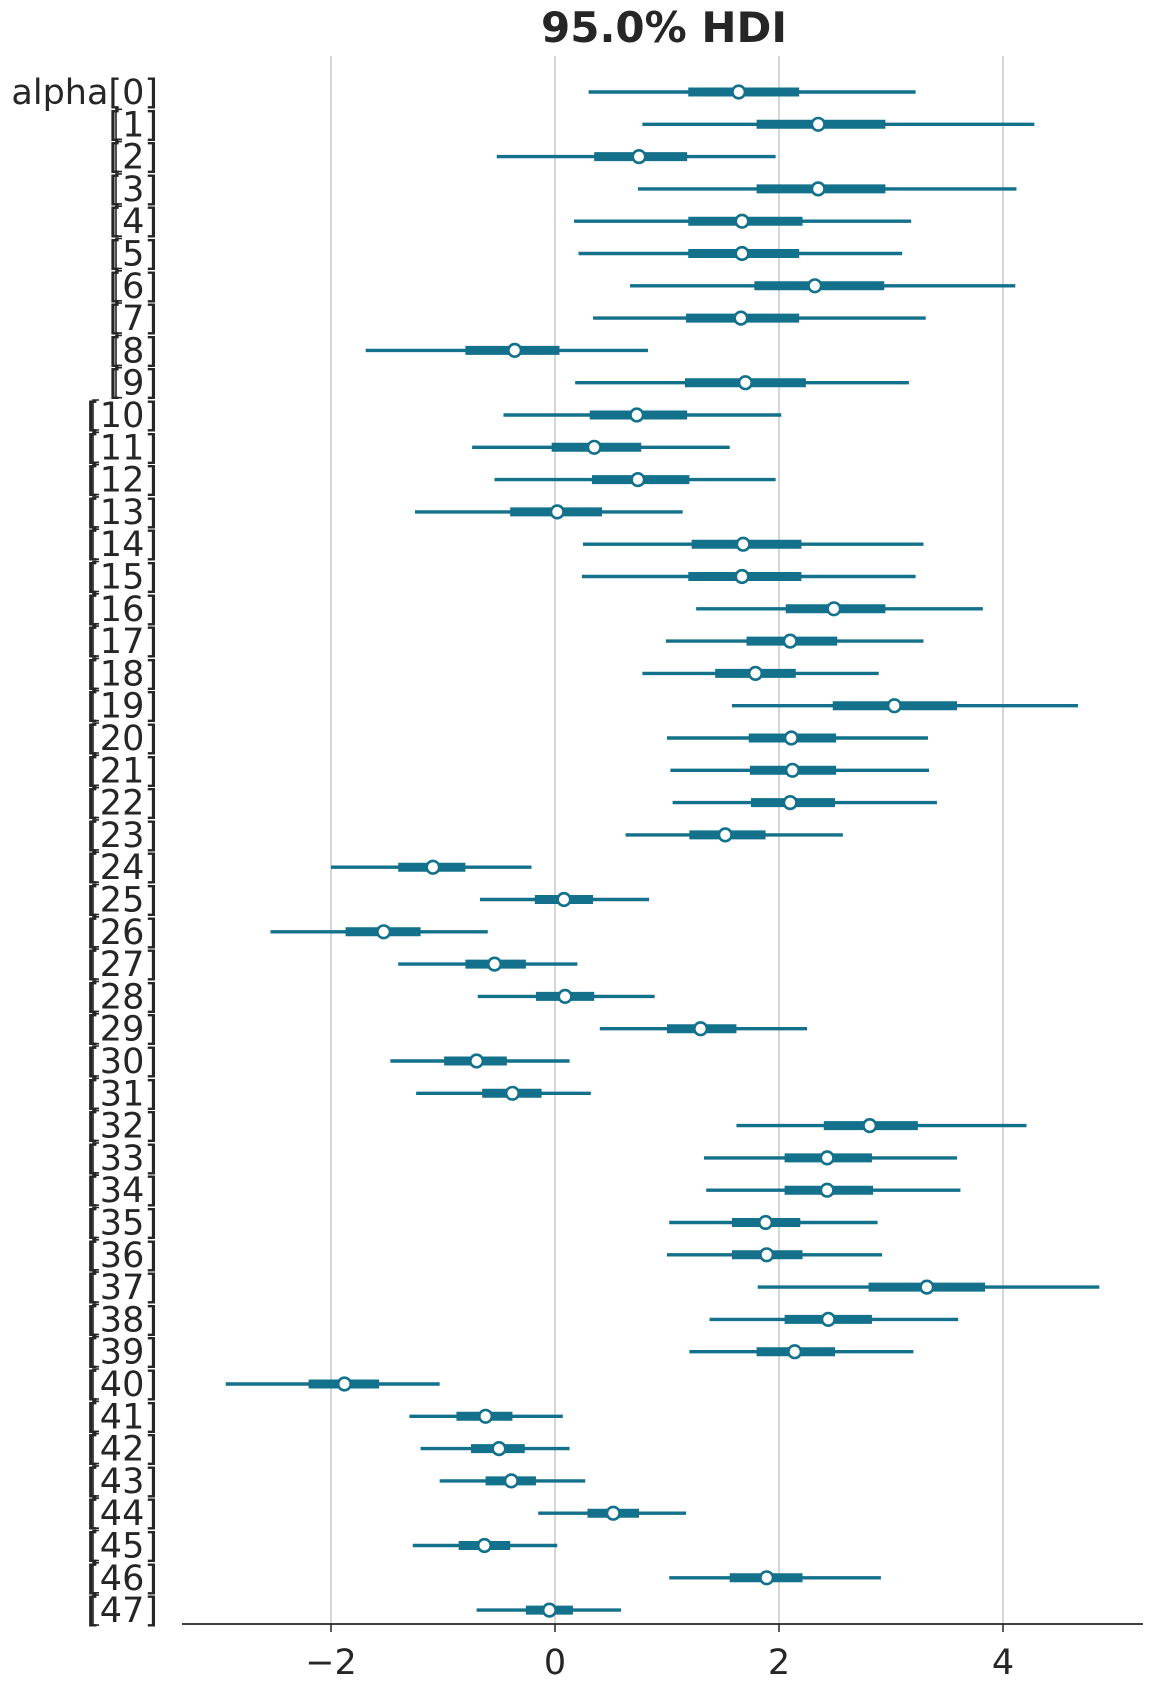  I want to click on row-label: [1], so click(133, 125).